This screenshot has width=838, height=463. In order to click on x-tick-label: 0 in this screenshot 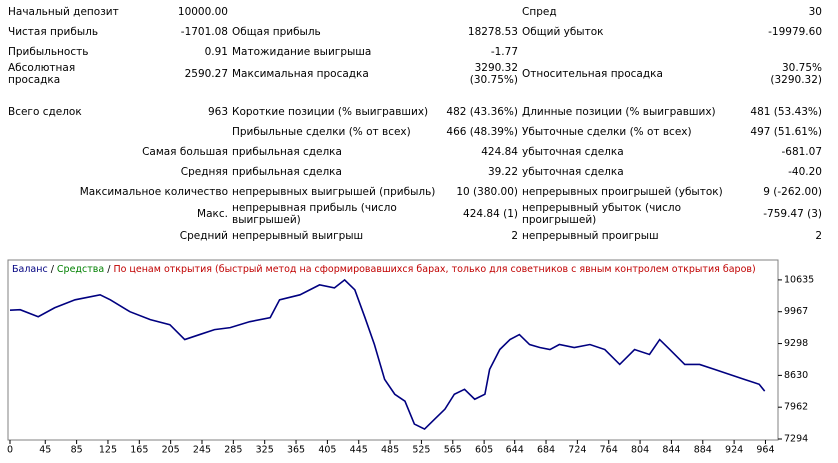, I will do `click(10, 450)`.